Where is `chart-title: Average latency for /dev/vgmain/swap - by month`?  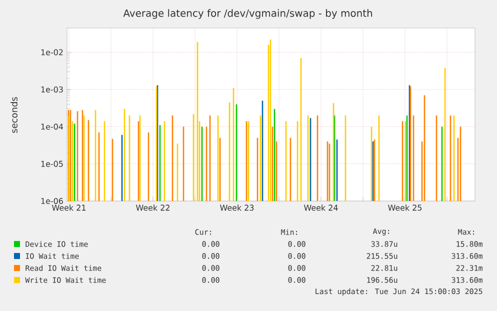
chart-title: Average latency for /dev/vgmain/swap - by month is located at coordinates (247, 14).